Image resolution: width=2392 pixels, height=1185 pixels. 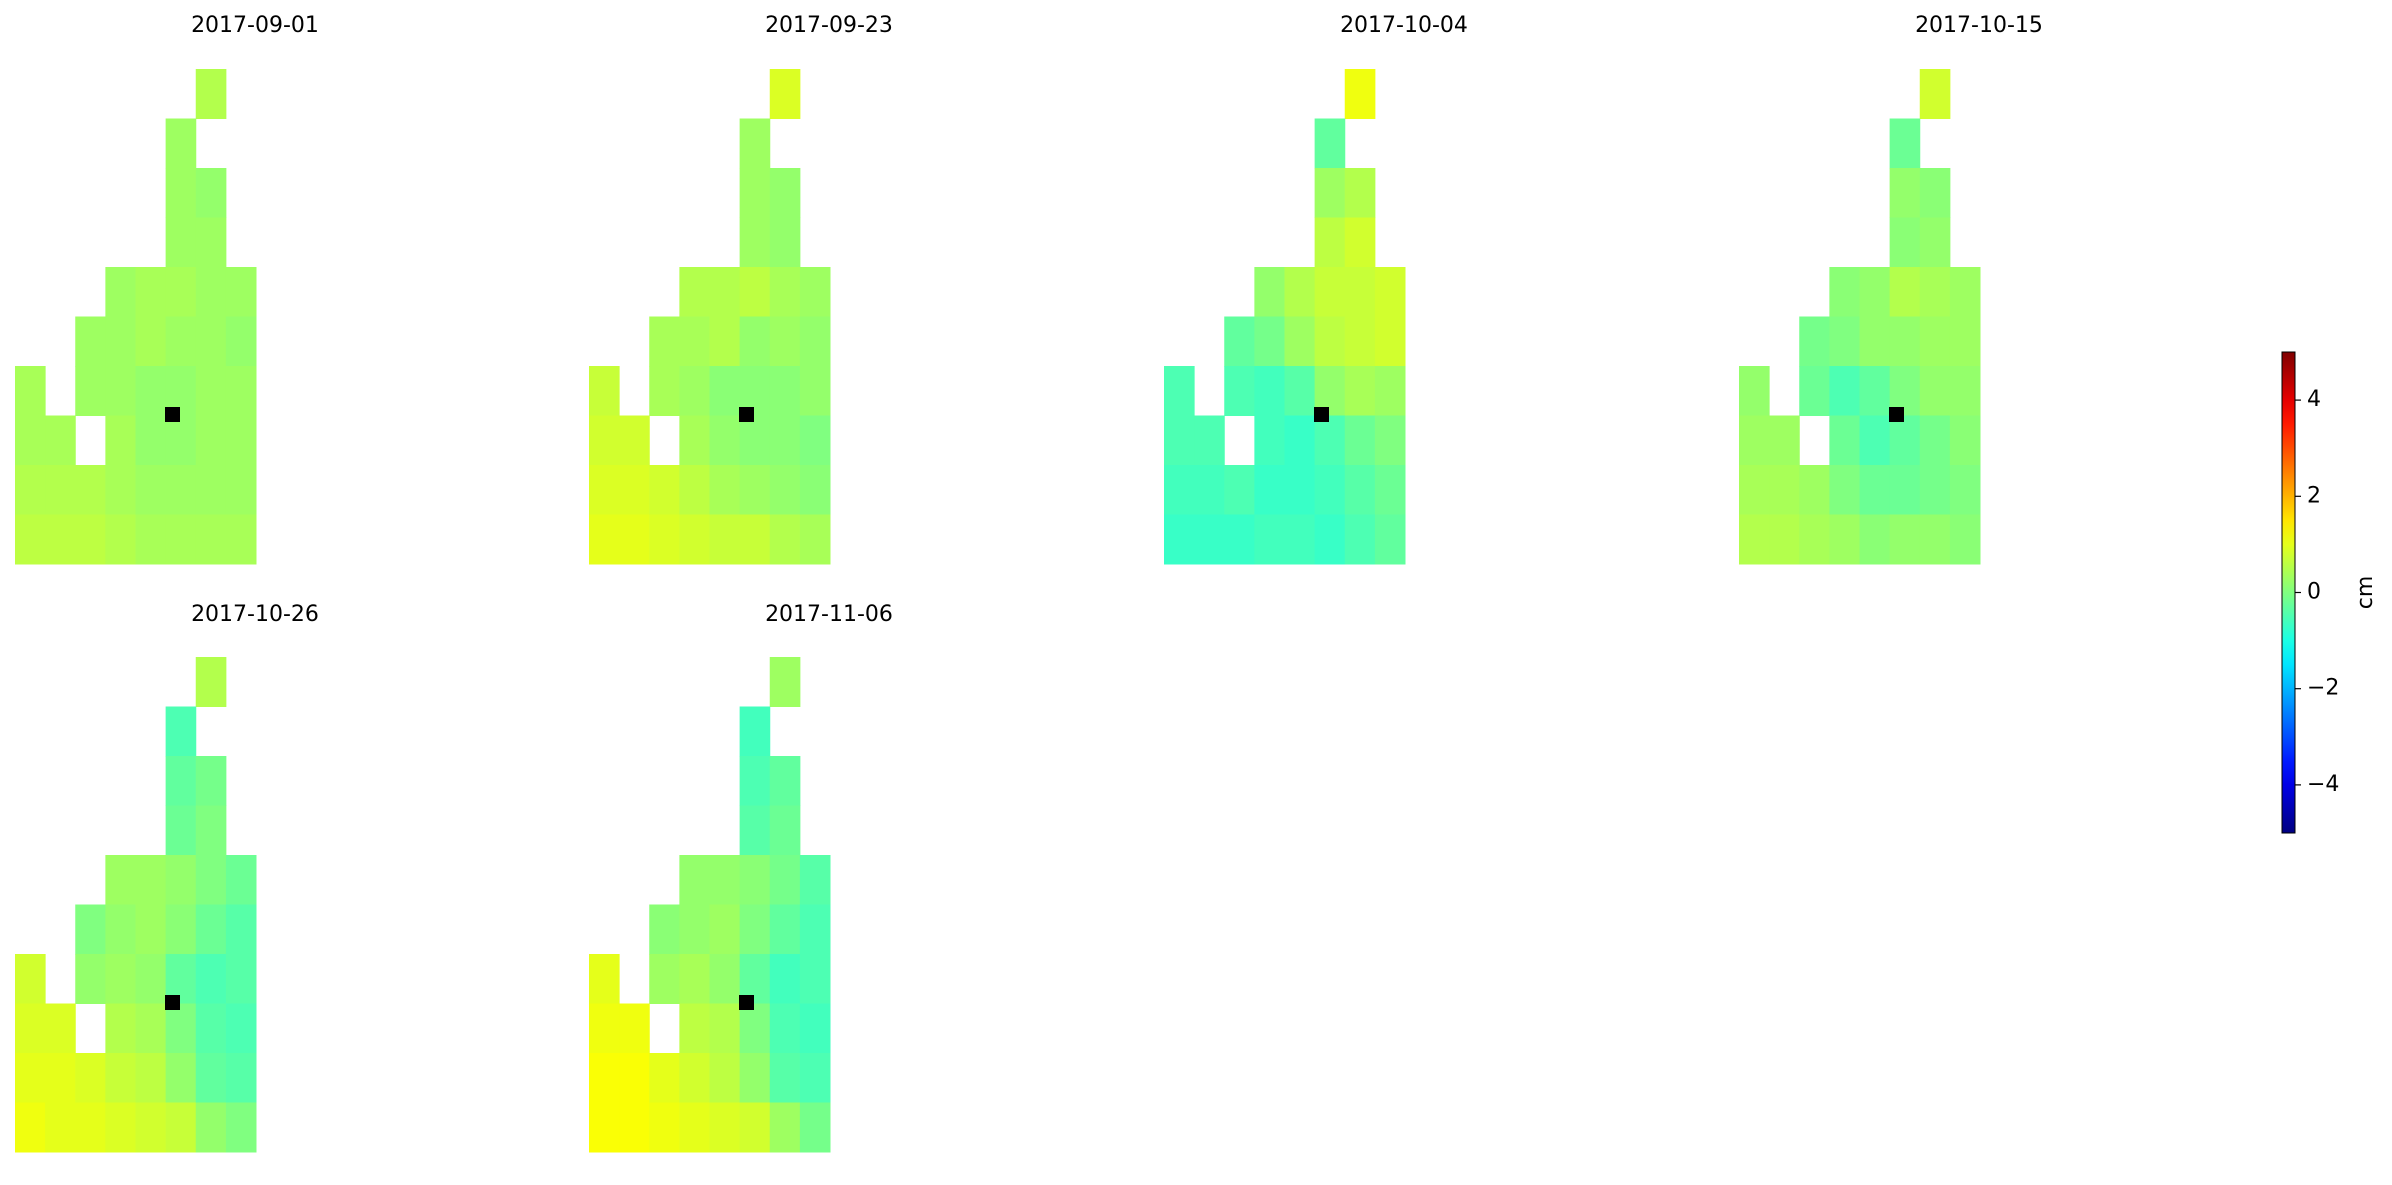 I want to click on colorbar-tick-label: −4, so click(x=2323, y=784).